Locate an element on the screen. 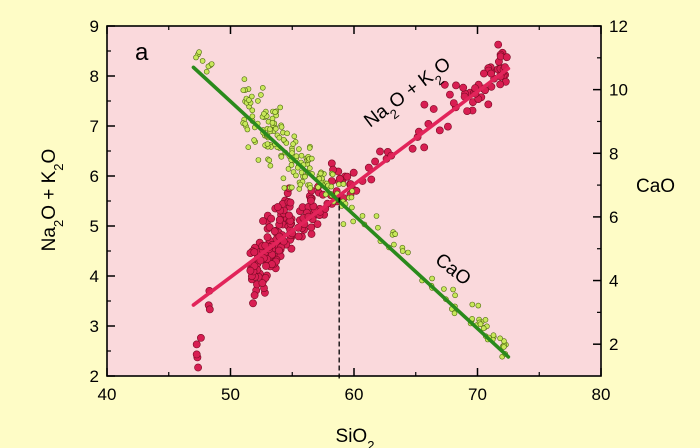  y-left-tick-label: 5 is located at coordinates (94, 226).